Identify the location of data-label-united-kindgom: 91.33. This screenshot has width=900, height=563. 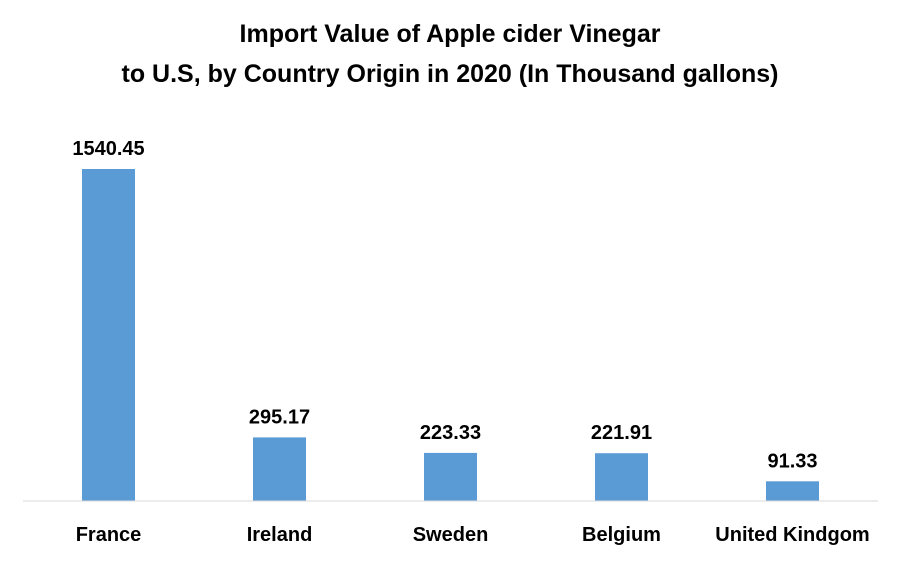
(792, 461).